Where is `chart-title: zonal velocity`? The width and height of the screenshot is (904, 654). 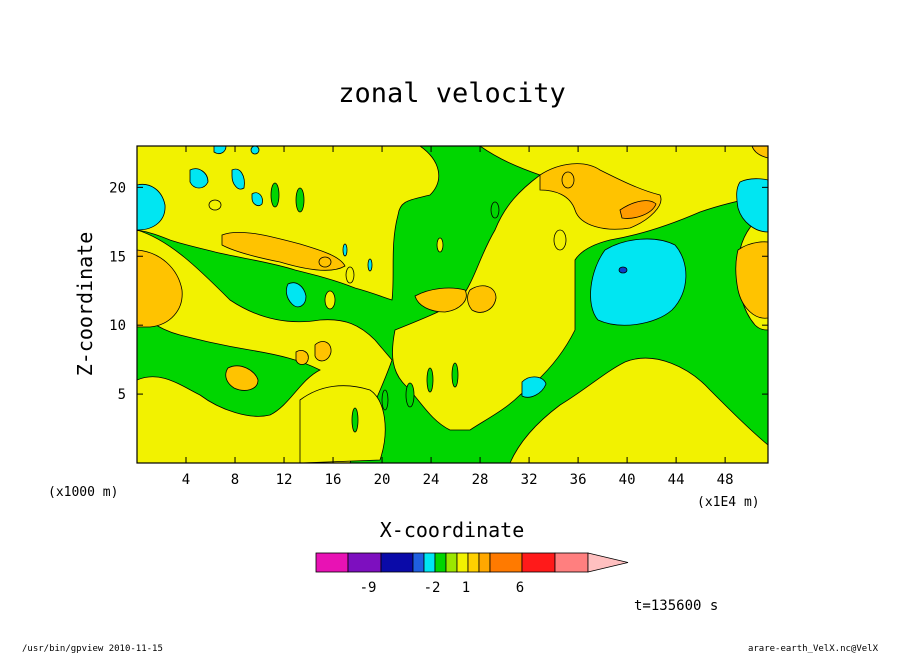 chart-title: zonal velocity is located at coordinates (452, 93).